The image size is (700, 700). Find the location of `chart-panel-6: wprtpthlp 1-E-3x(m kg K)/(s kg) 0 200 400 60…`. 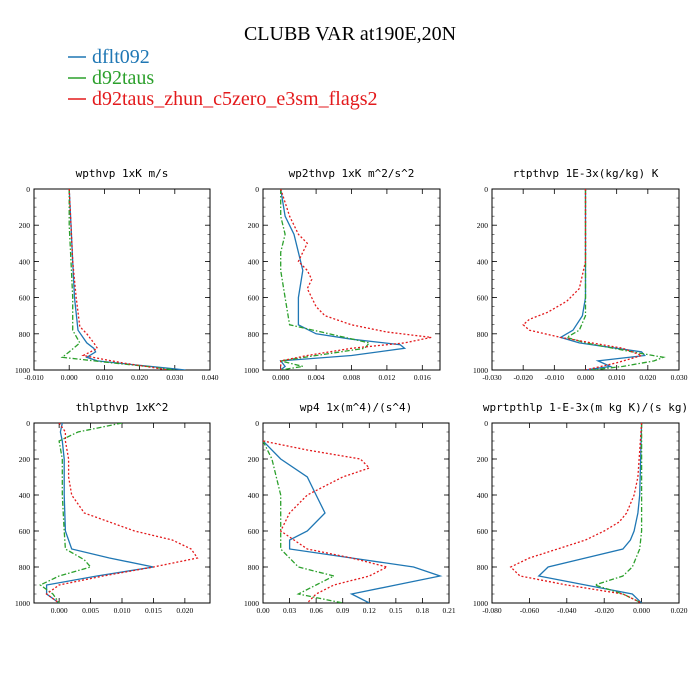

chart-panel-6: wprtpthlp 1-E-3x(m kg K)/(s kg) 0 200 400 60… is located at coordinates (580, 508).